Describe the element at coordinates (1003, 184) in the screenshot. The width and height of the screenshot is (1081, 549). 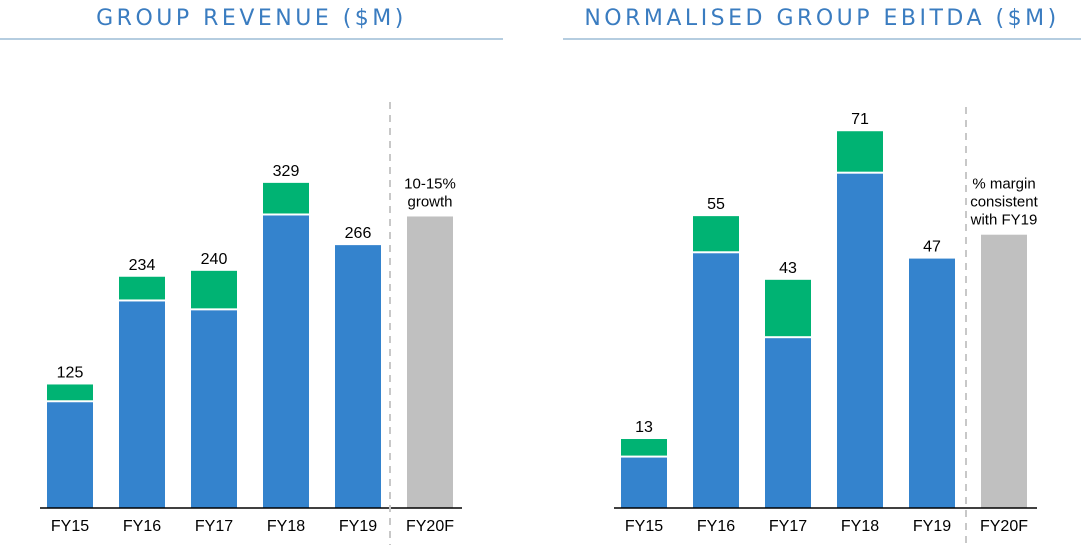
I see `ebitda-forecast-annotation-line: % margin` at that location.